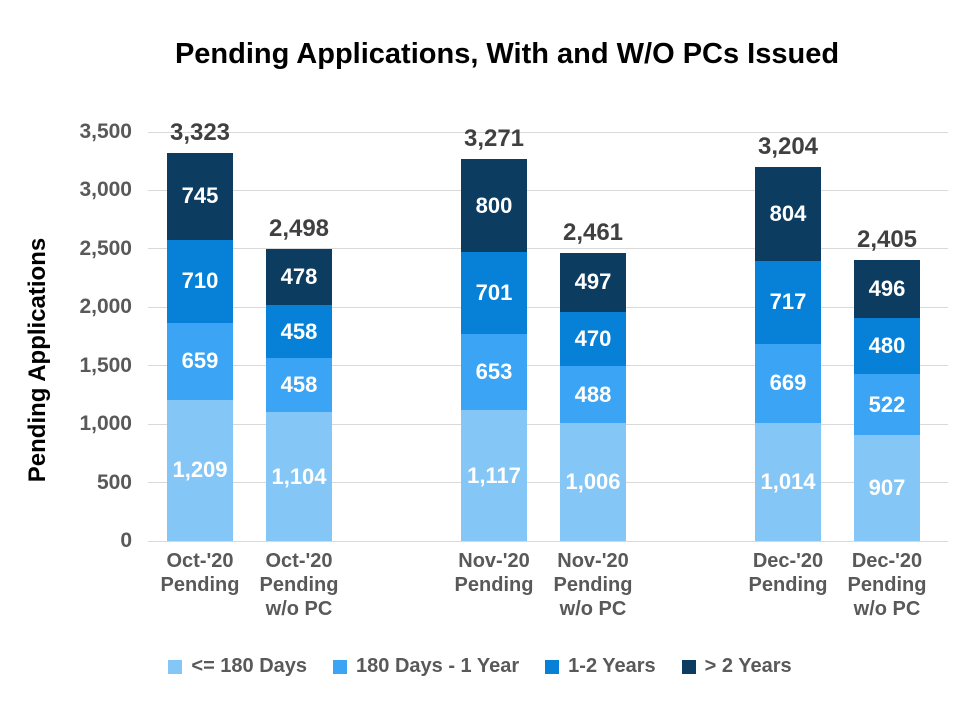 Image resolution: width=960 pixels, height=720 pixels. Describe the element at coordinates (200, 132) in the screenshot. I see `bar-total-label: 3,323` at that location.